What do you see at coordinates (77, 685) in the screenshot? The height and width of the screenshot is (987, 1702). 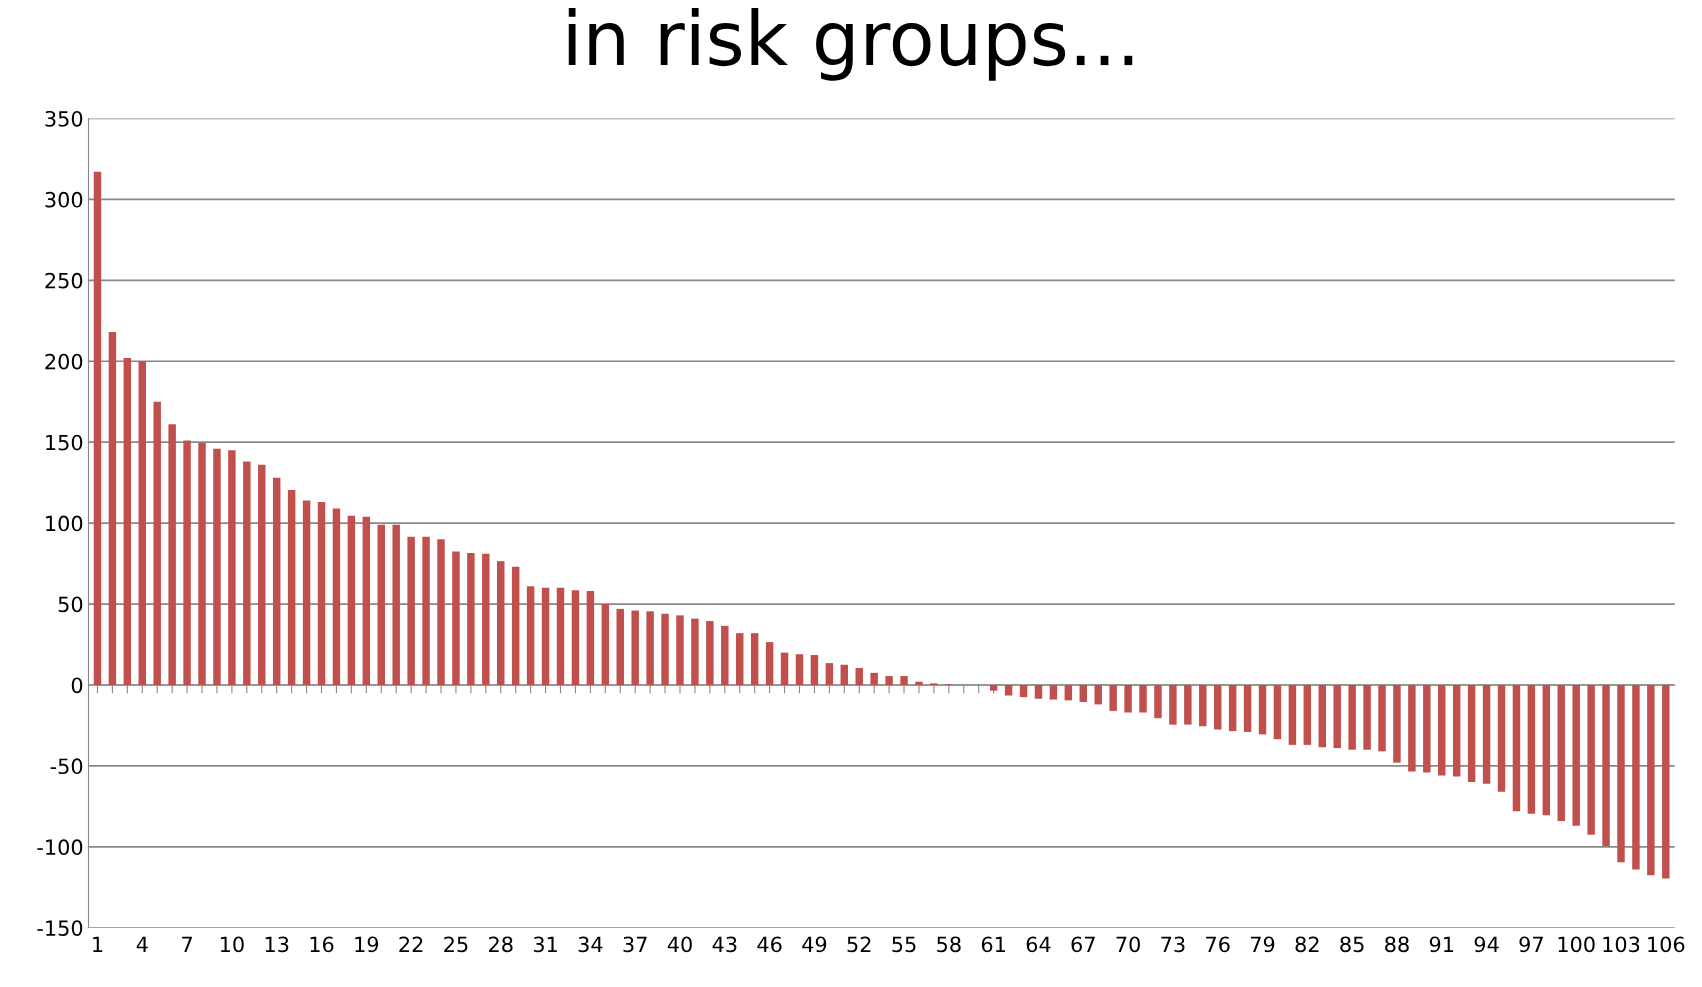 I see `y-tick-label: 0` at bounding box center [77, 685].